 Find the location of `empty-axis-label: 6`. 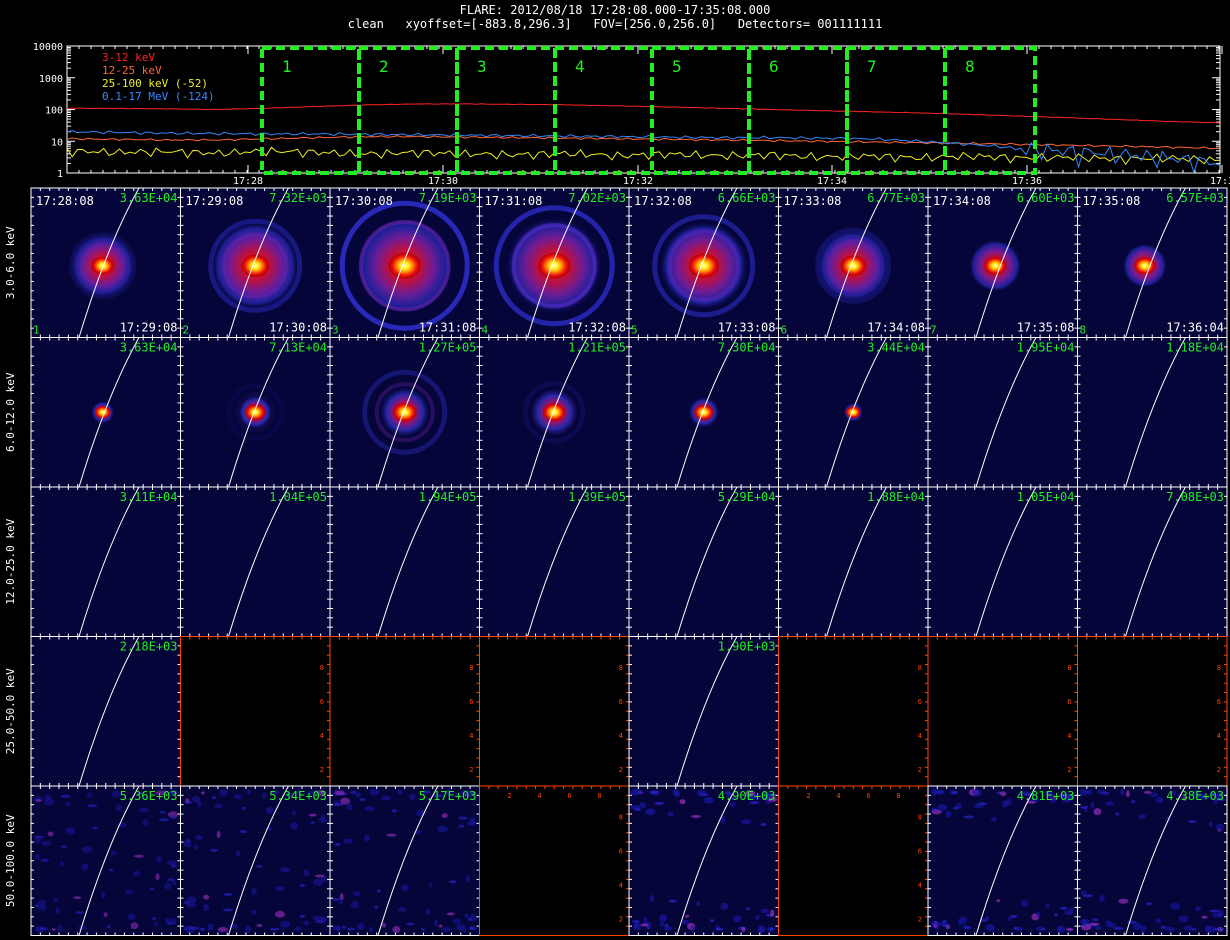

empty-axis-label: 6 is located at coordinates (322, 702).